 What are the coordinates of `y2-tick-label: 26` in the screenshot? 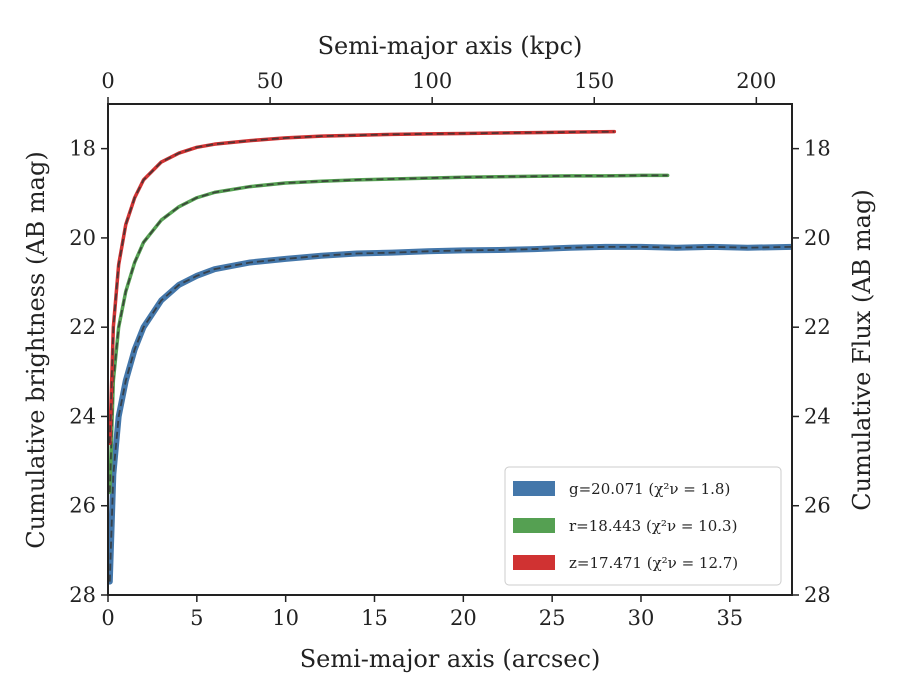 It's located at (817, 506).